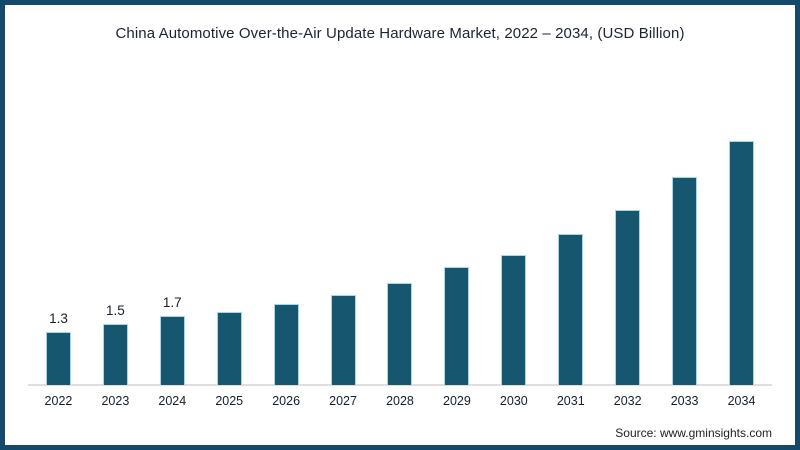  Describe the element at coordinates (115, 354) in the screenshot. I see `bar-2023` at that location.